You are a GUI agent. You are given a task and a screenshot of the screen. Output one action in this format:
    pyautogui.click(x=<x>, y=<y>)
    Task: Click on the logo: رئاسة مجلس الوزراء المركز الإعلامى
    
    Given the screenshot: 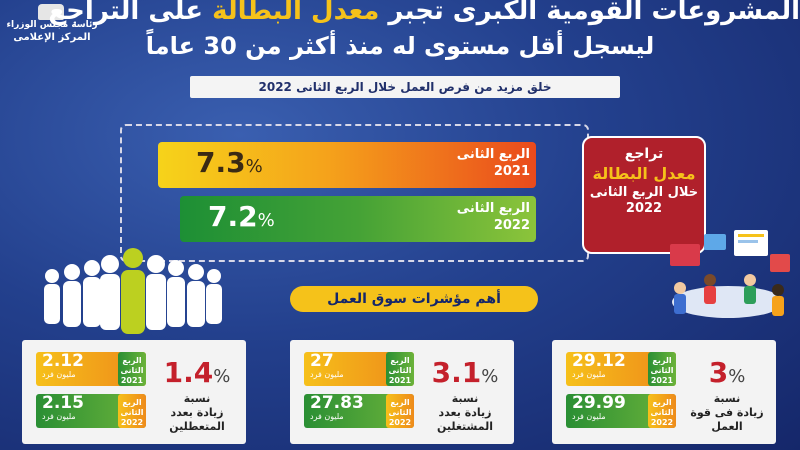 What is the action you would take?
    pyautogui.click(x=52, y=26)
    